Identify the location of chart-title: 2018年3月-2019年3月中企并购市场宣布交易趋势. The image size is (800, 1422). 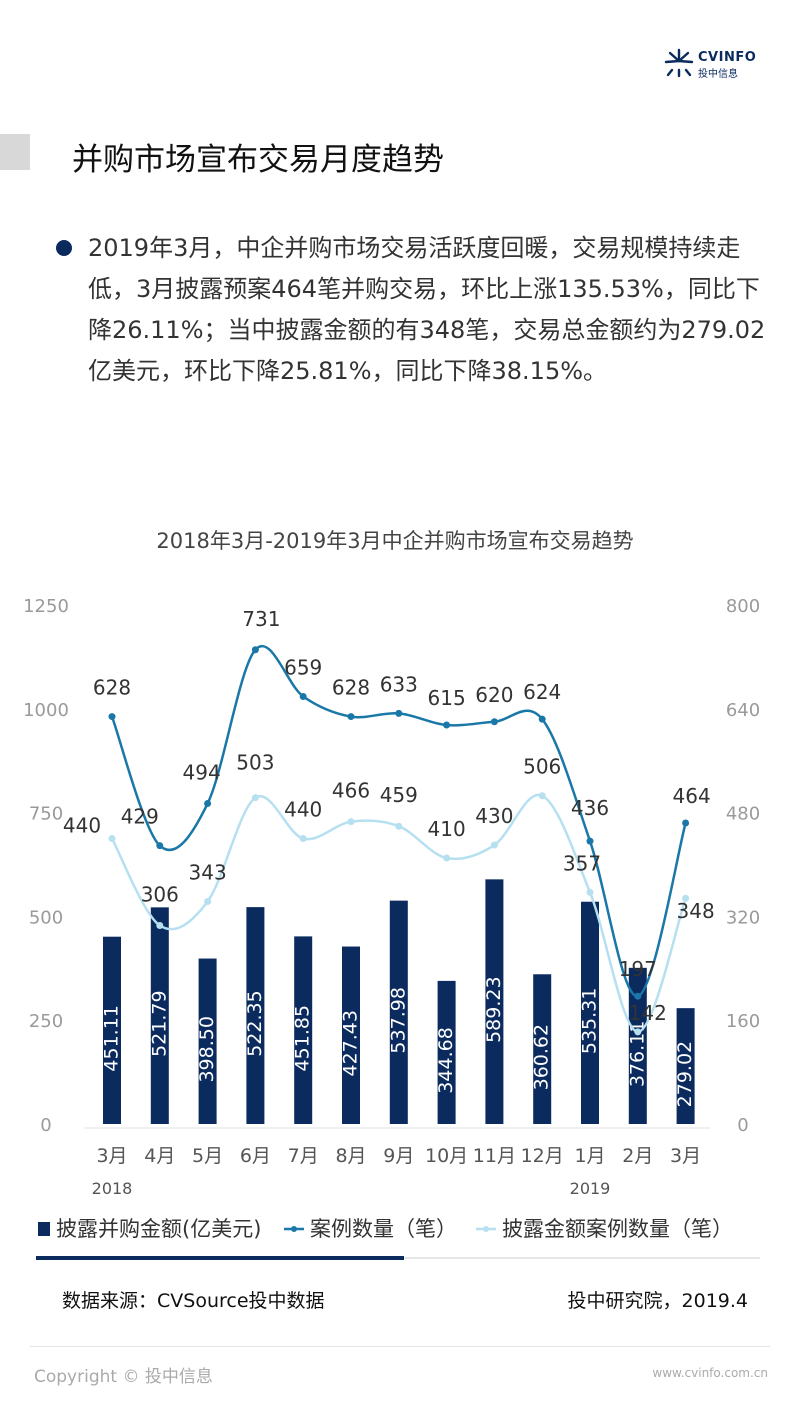
(394, 541).